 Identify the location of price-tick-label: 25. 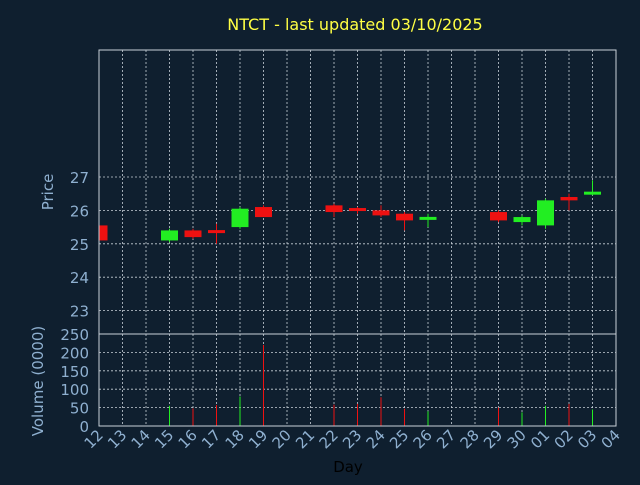
(79, 245).